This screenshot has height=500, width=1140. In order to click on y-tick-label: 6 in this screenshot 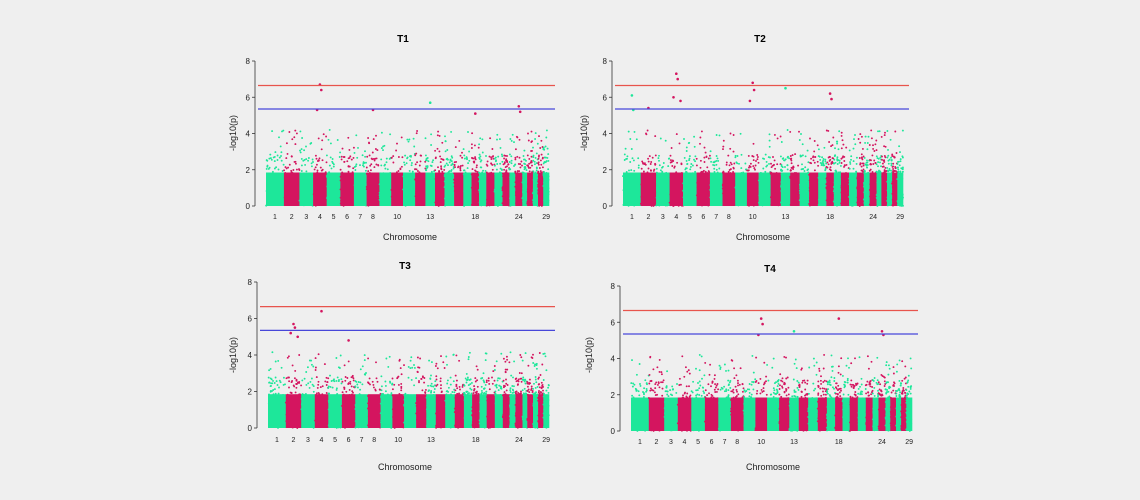, I will do `click(605, 97)`.